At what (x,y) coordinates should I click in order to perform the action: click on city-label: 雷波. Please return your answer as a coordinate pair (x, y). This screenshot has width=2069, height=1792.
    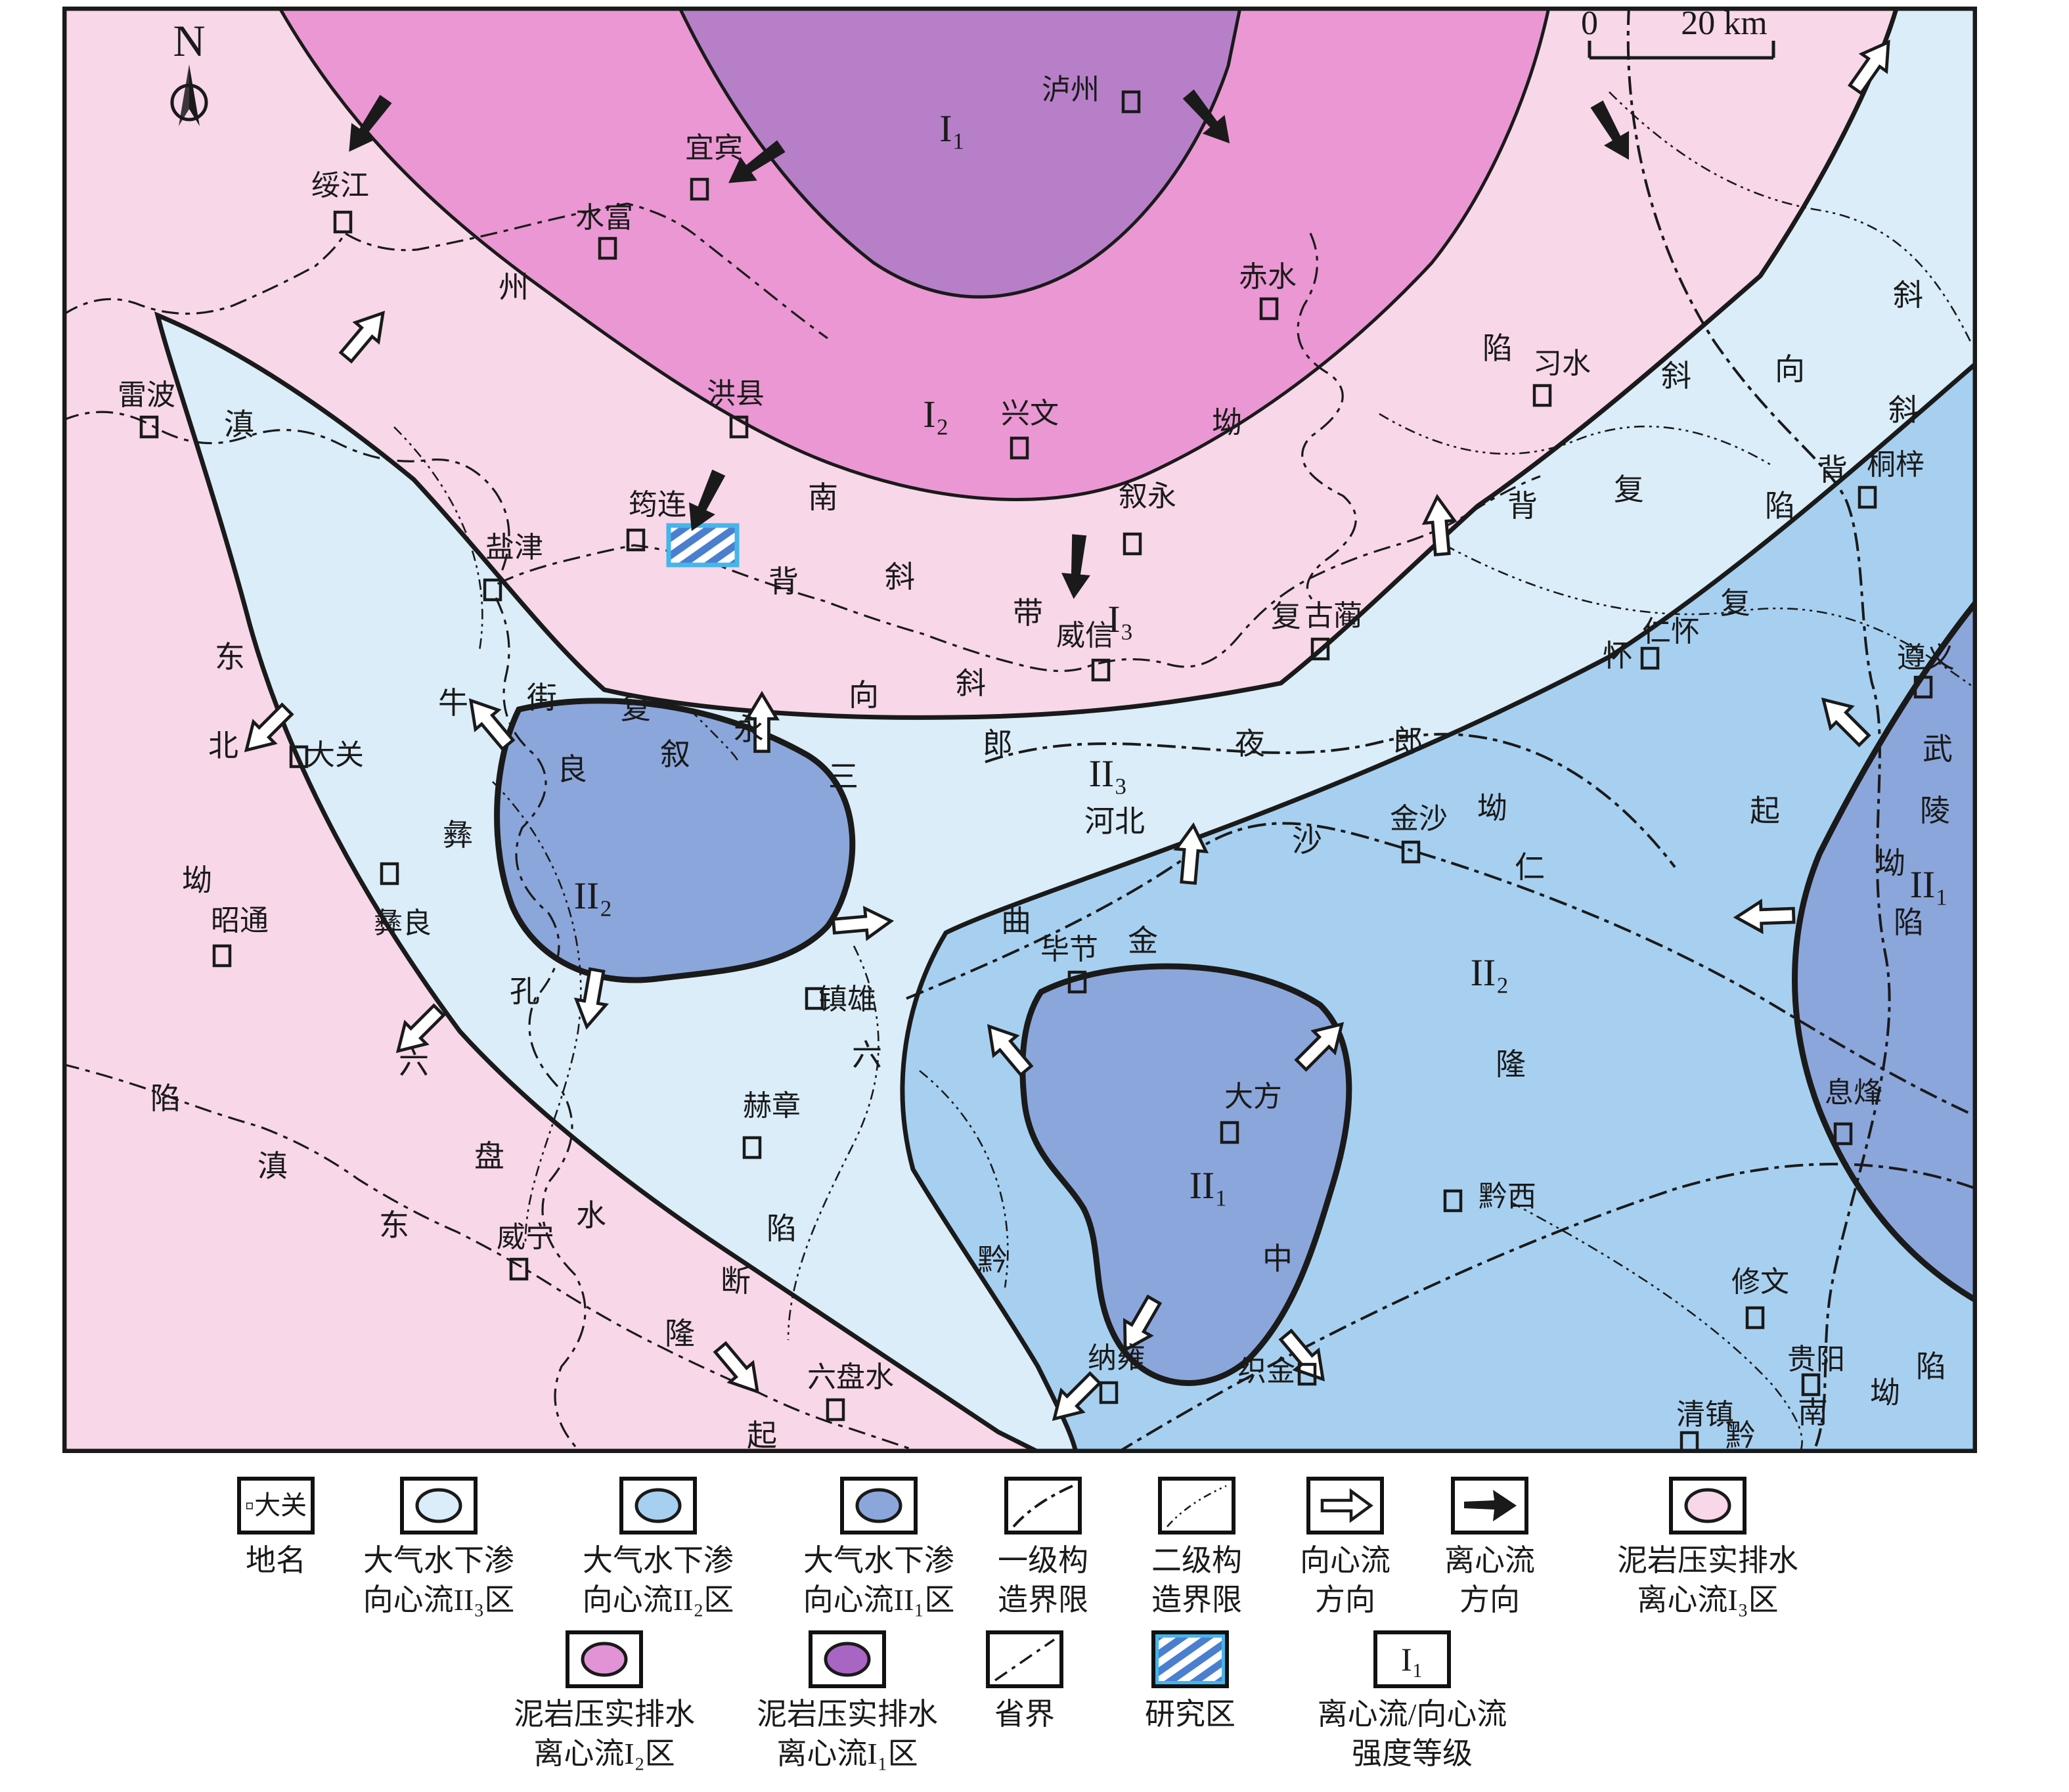
    Looking at the image, I should click on (146, 395).